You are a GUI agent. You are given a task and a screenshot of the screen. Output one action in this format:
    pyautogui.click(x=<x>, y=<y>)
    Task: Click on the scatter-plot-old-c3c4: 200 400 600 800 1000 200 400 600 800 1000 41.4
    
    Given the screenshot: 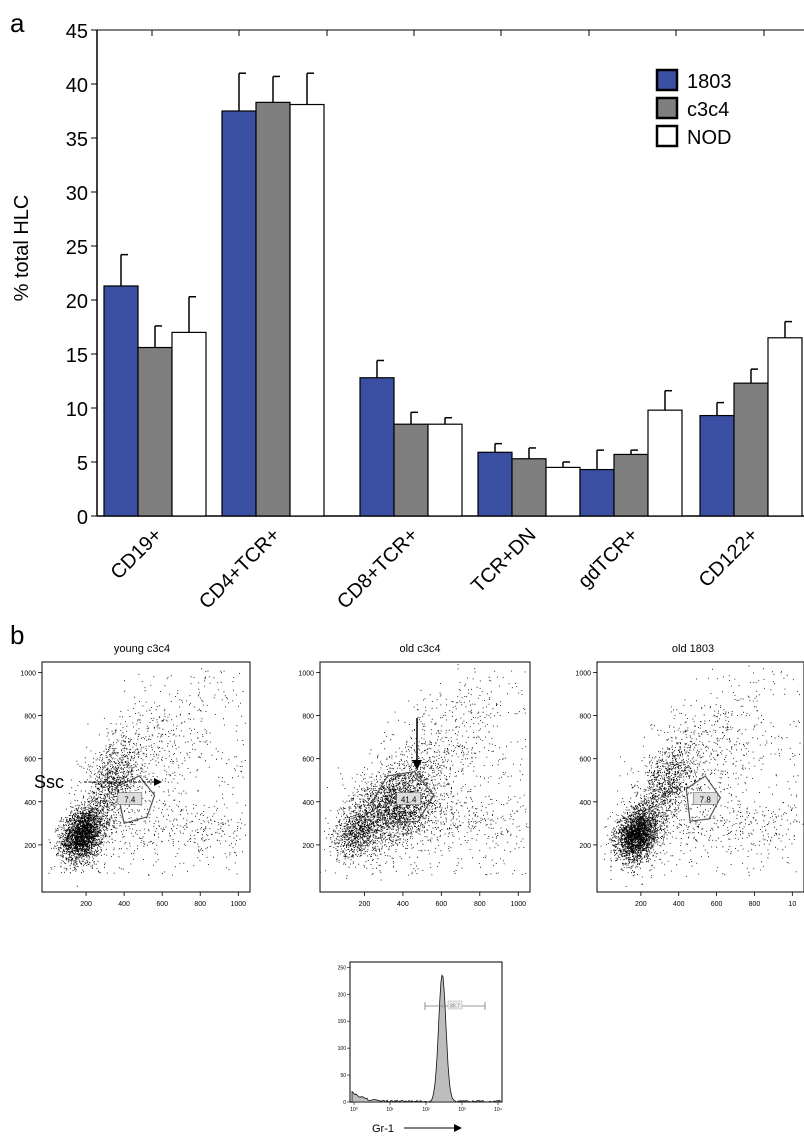 What is the action you would take?
    pyautogui.click(x=414, y=784)
    